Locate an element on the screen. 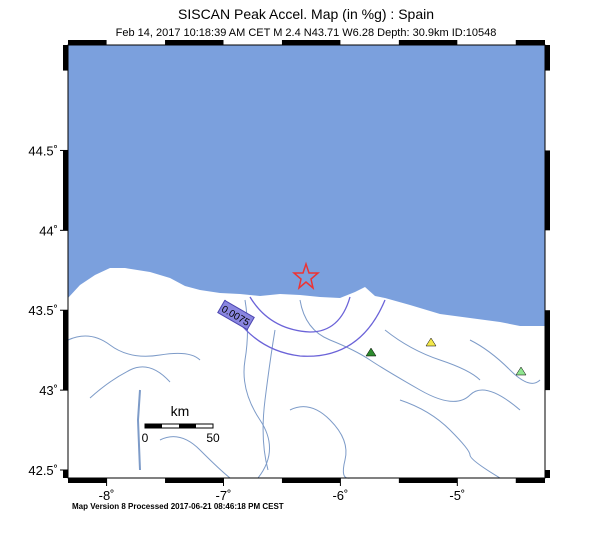  contour-label-box is located at coordinates (236, 315).